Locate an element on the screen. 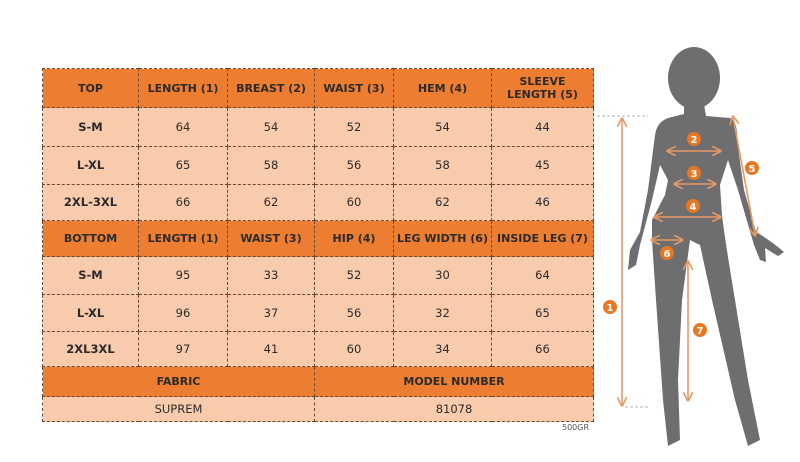 This screenshot has width=800, height=462. value-cell: 65 is located at coordinates (542, 313).